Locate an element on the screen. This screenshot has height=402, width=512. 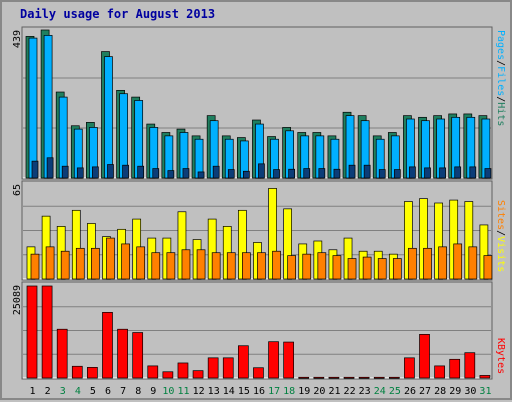
kbytes-legend: KBytes is located at coordinates (500, 356).